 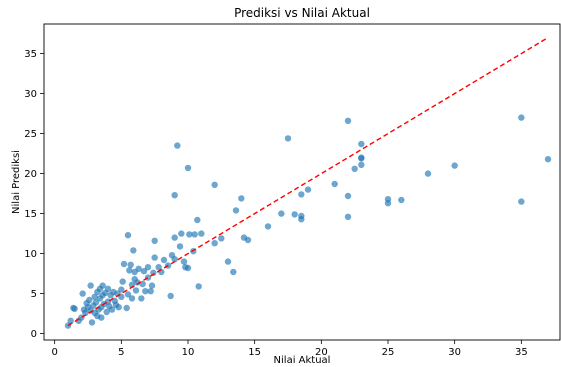 I want to click on y-tick-label: 20, so click(x=30, y=174).